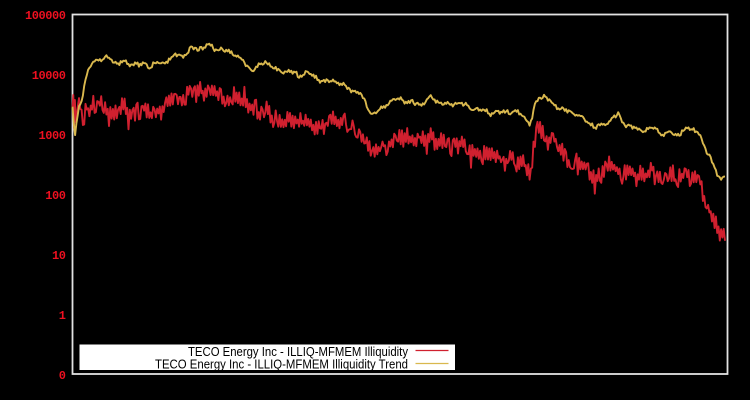  What do you see at coordinates (59, 256) in the screenshot?
I see `svg-text: 10` at bounding box center [59, 256].